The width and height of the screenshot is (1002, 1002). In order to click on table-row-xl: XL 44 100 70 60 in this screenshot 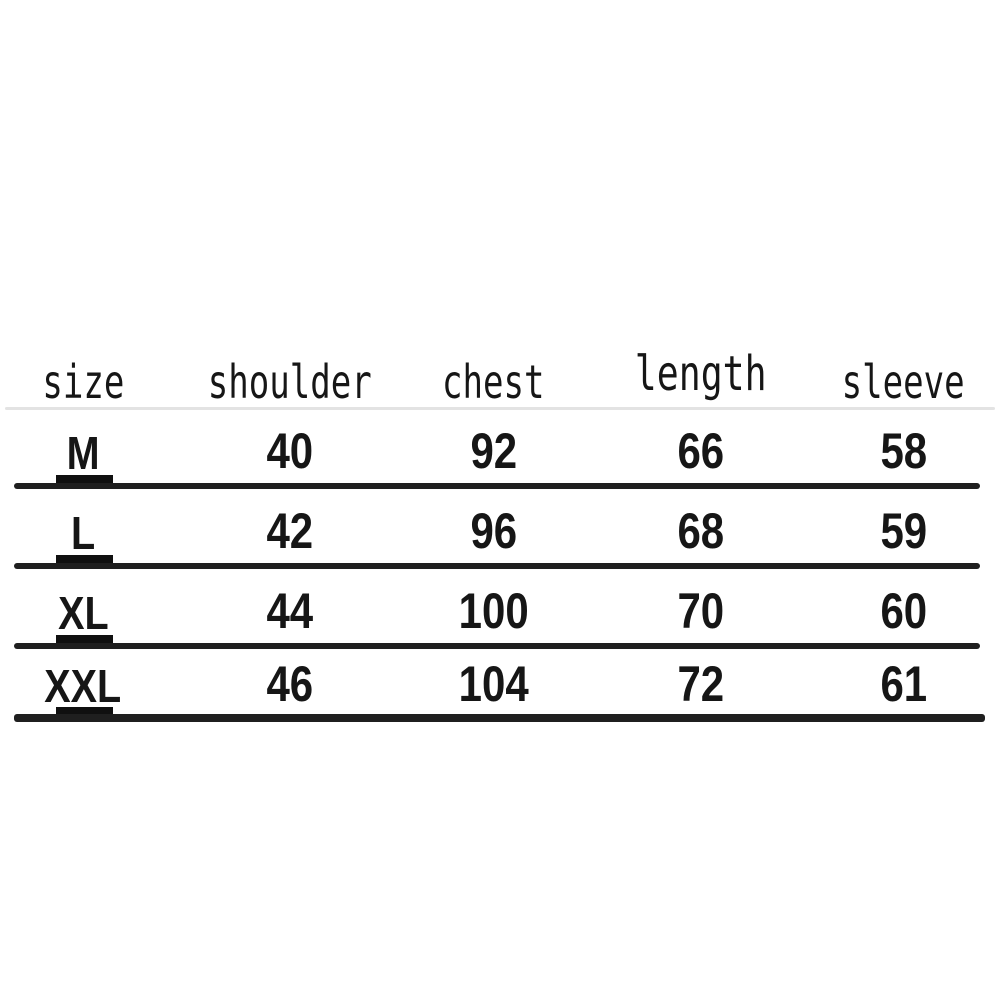, I will do `click(501, 609)`.